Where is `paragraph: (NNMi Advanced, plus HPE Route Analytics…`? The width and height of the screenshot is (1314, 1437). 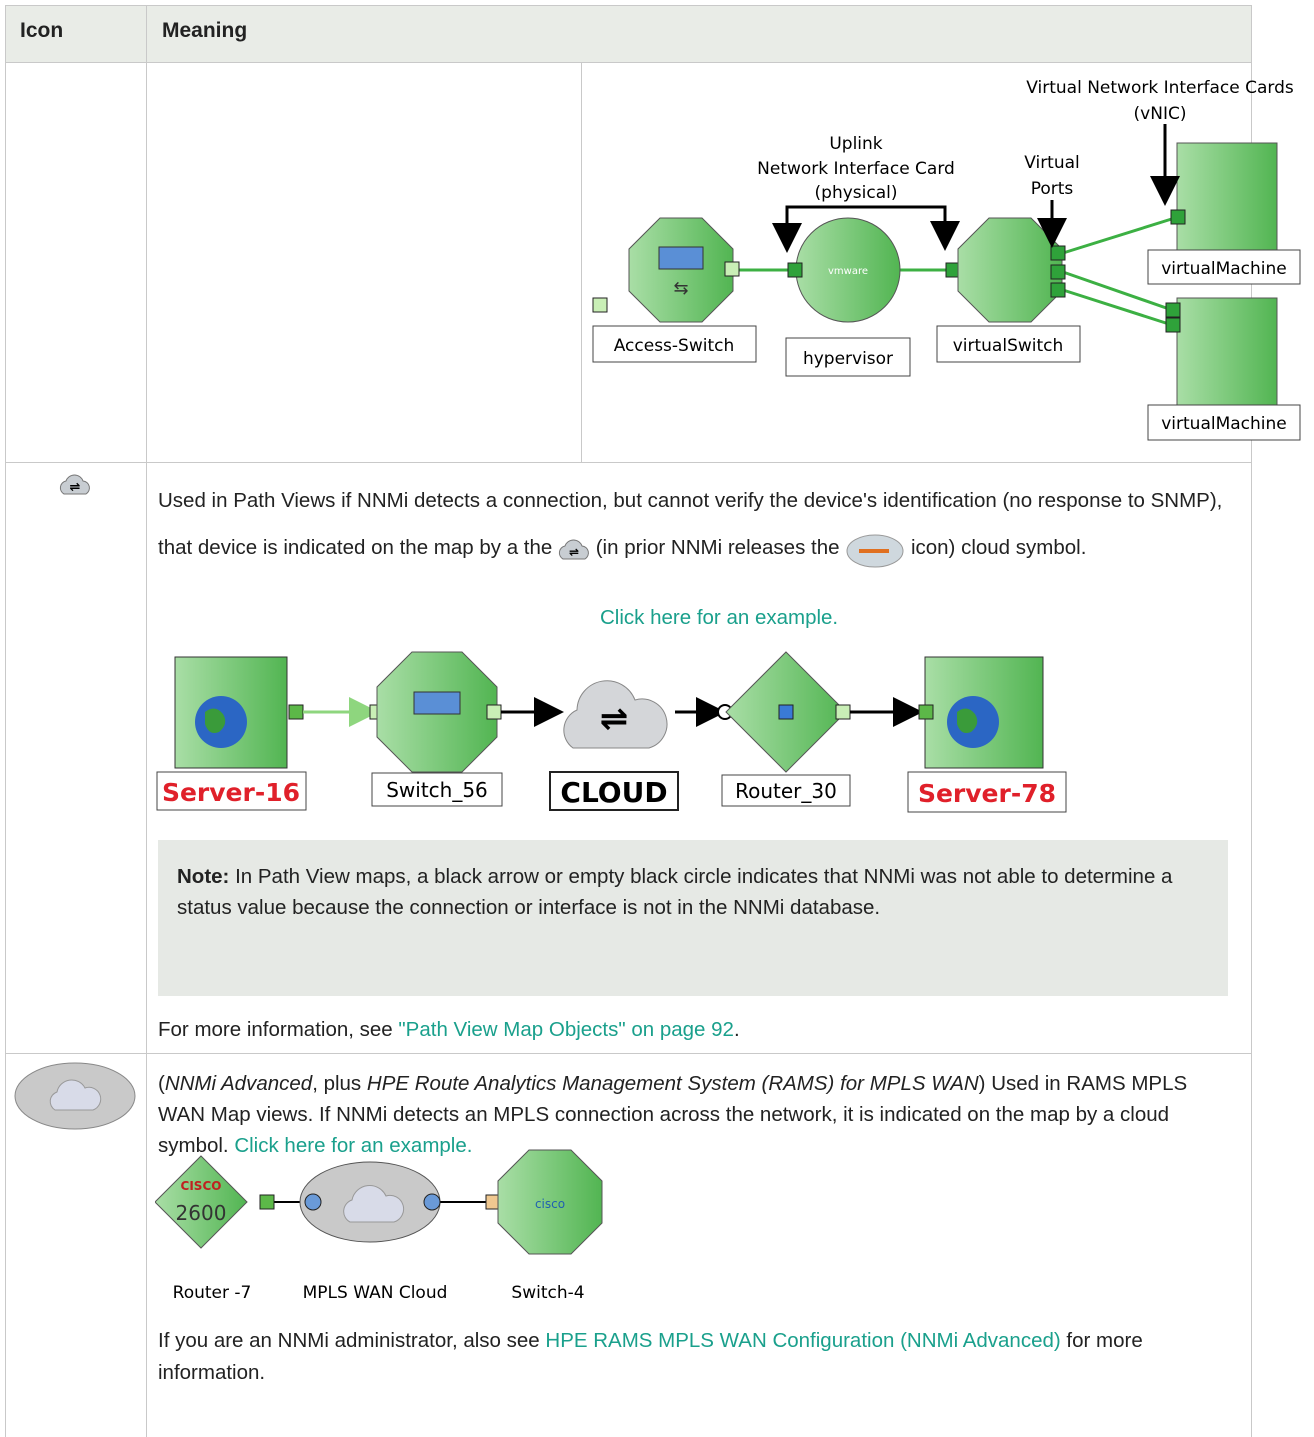 paragraph: (NNMi Advanced, plus HPE Route Analytics… is located at coordinates (693, 1114).